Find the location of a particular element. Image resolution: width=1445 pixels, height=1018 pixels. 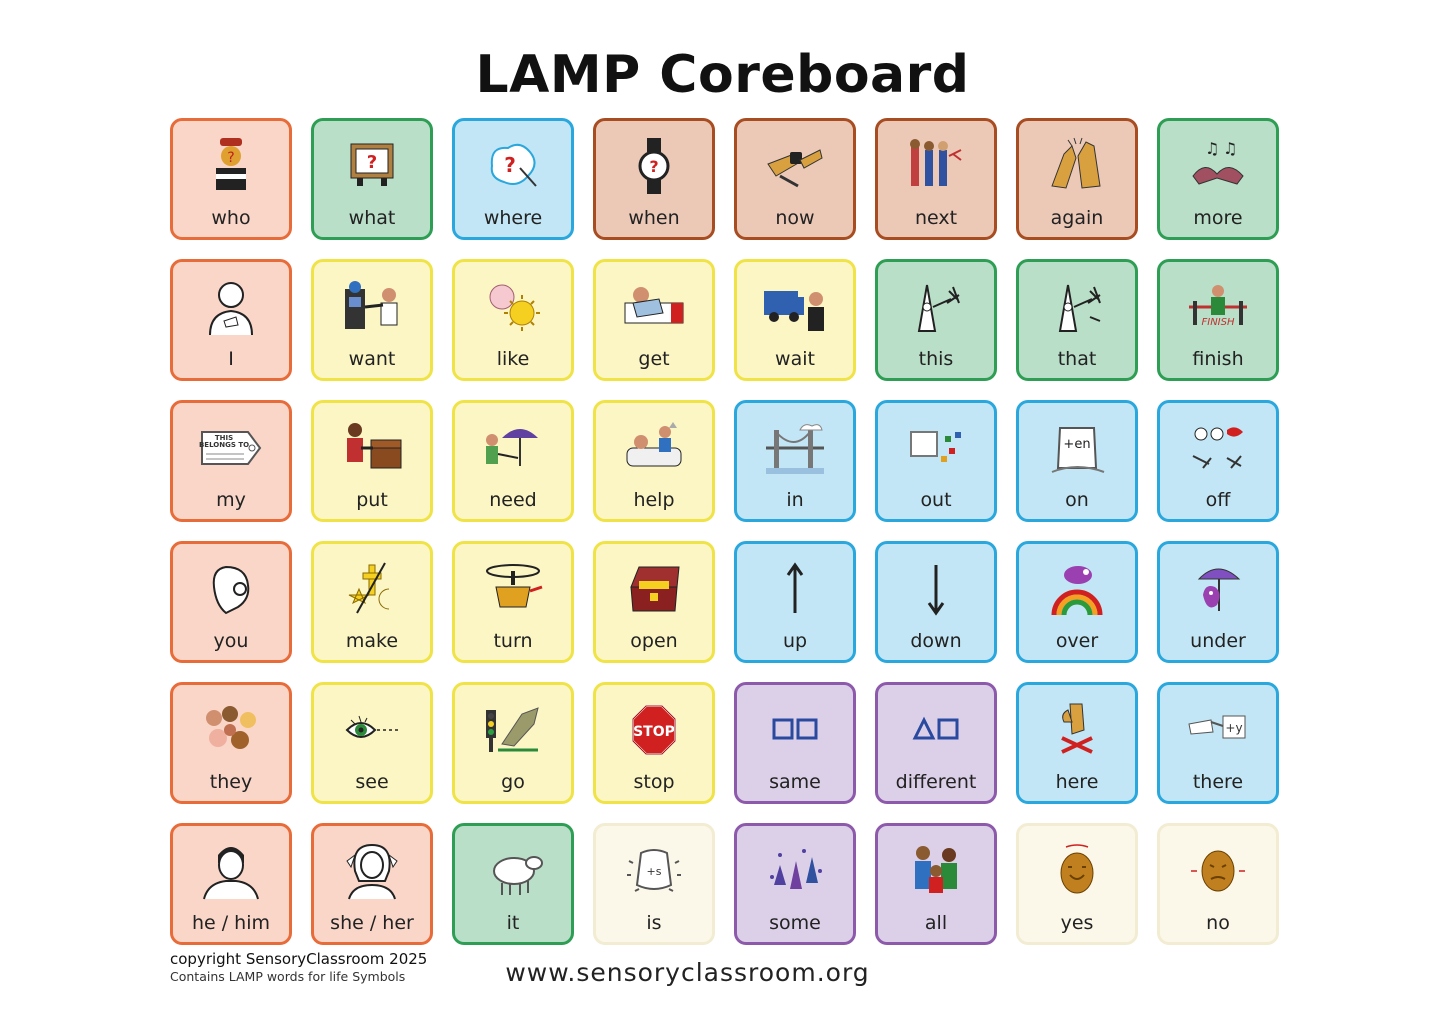

word-label: open is located at coordinates (654, 641).